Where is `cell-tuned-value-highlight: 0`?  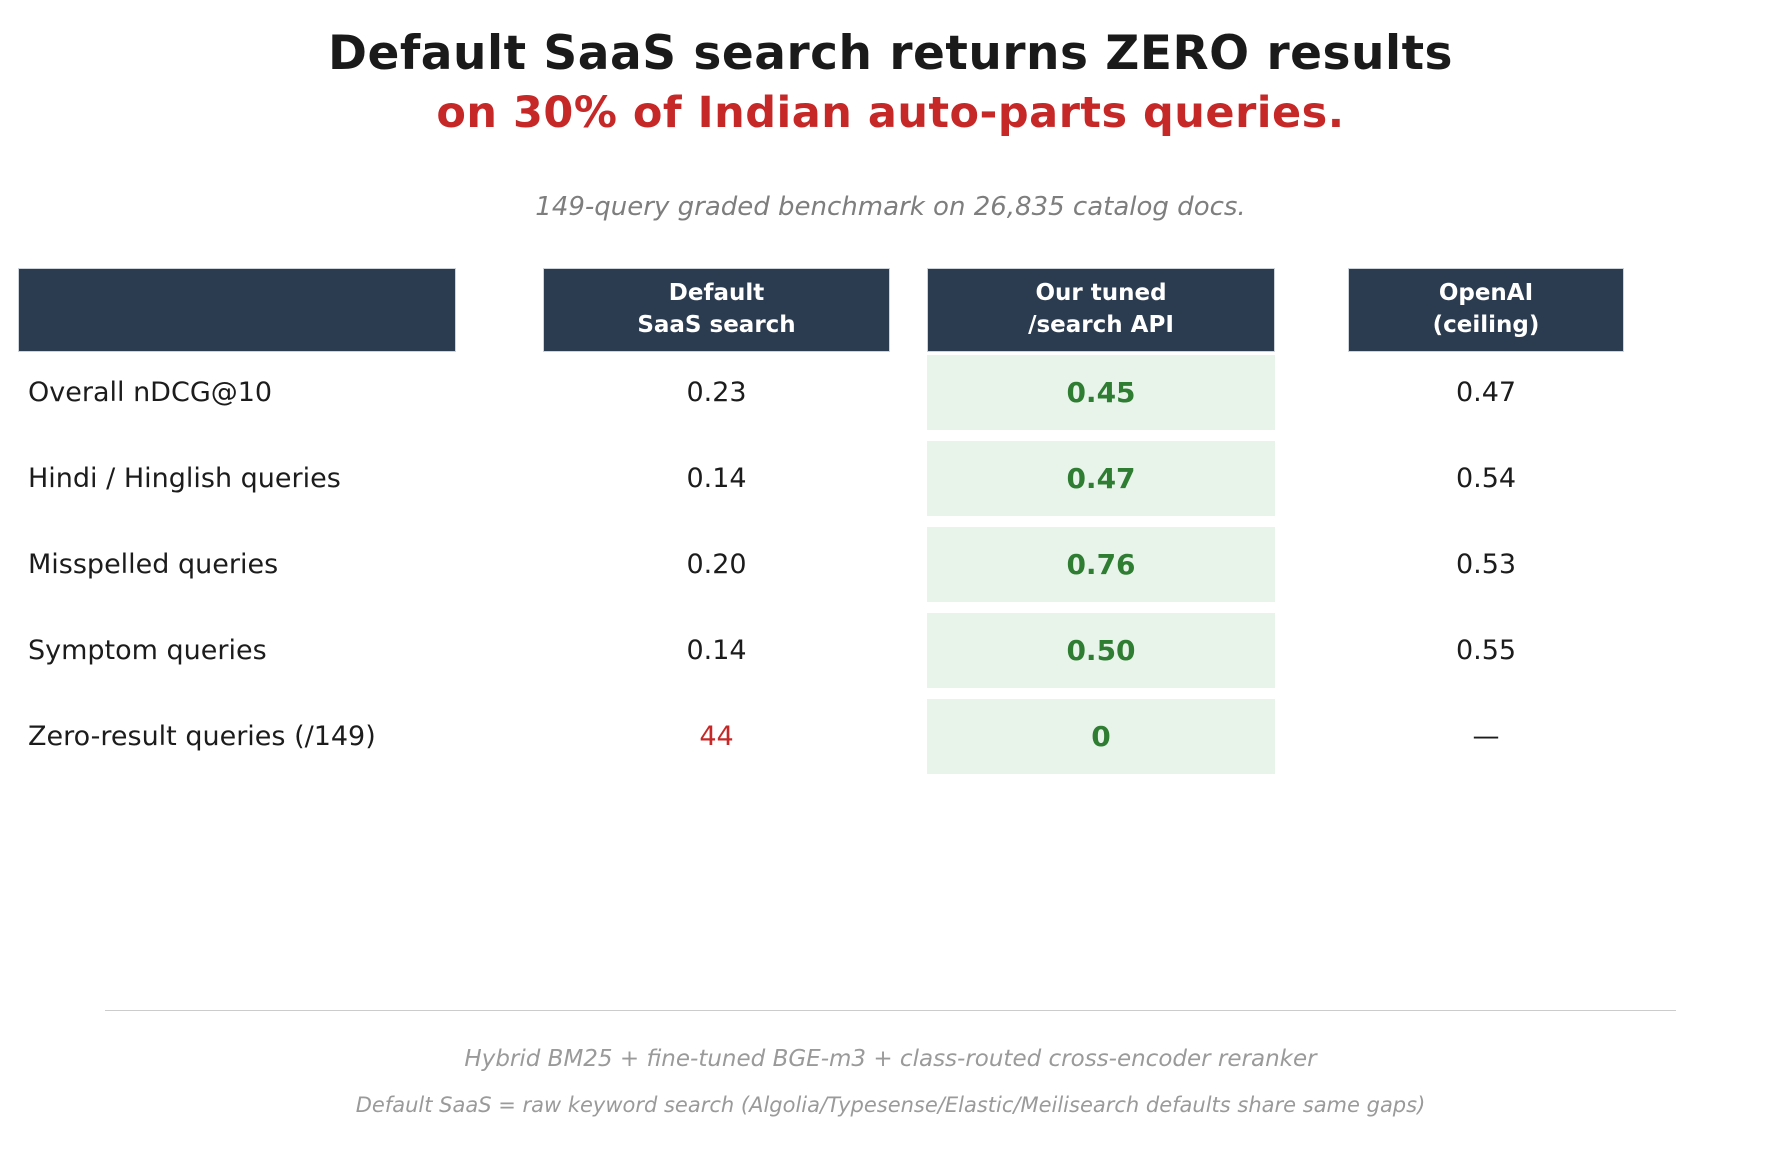
cell-tuned-value-highlight: 0 is located at coordinates (1101, 736).